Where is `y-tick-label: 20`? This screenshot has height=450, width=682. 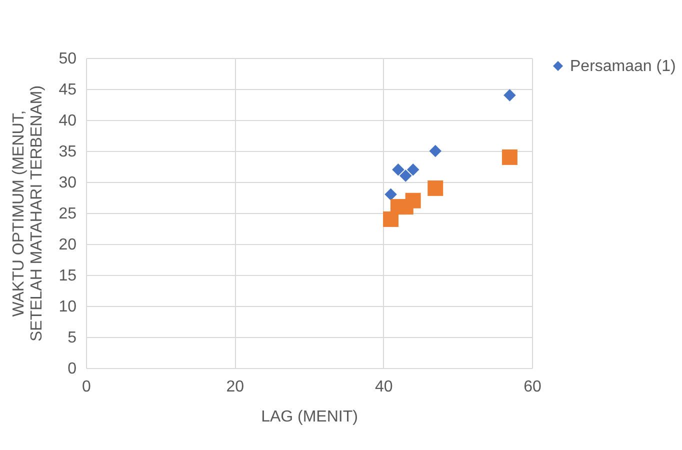 y-tick-label: 20 is located at coordinates (67, 245).